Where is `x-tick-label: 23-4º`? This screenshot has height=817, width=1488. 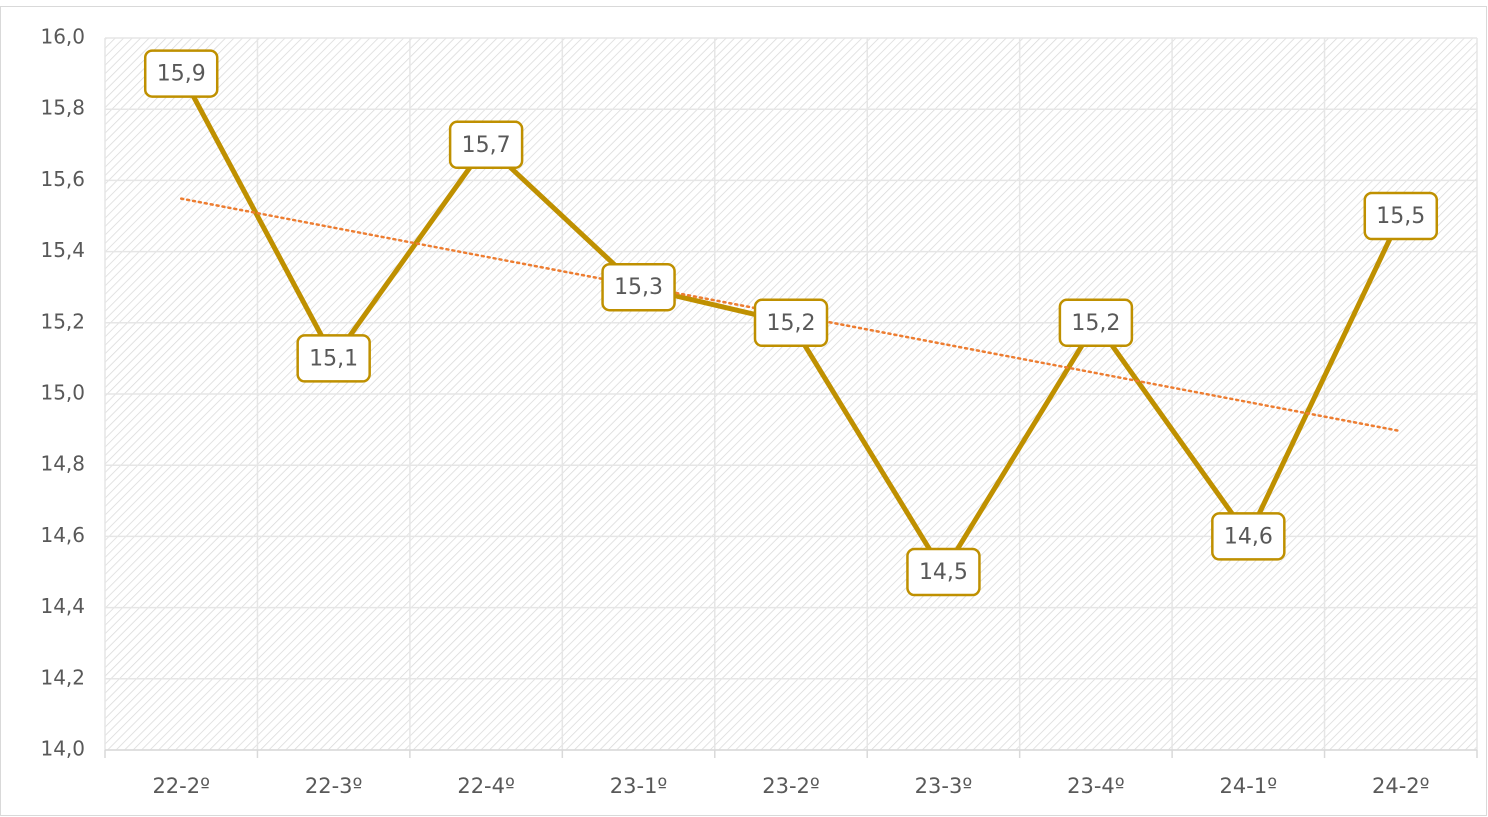 x-tick-label: 23-4º is located at coordinates (1096, 786).